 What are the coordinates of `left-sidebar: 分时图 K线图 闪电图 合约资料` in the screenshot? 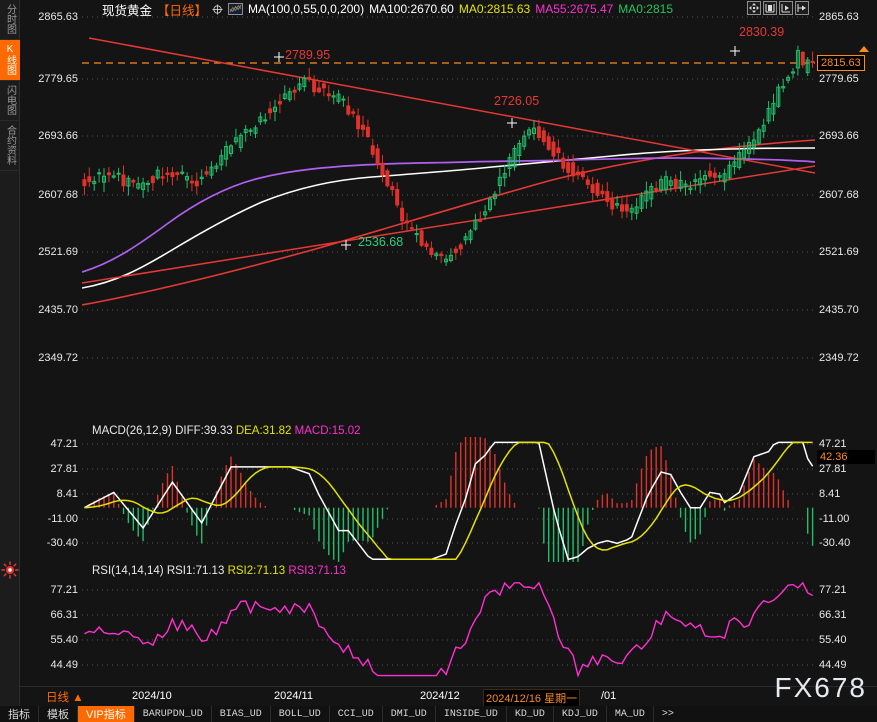 It's located at (10, 353).